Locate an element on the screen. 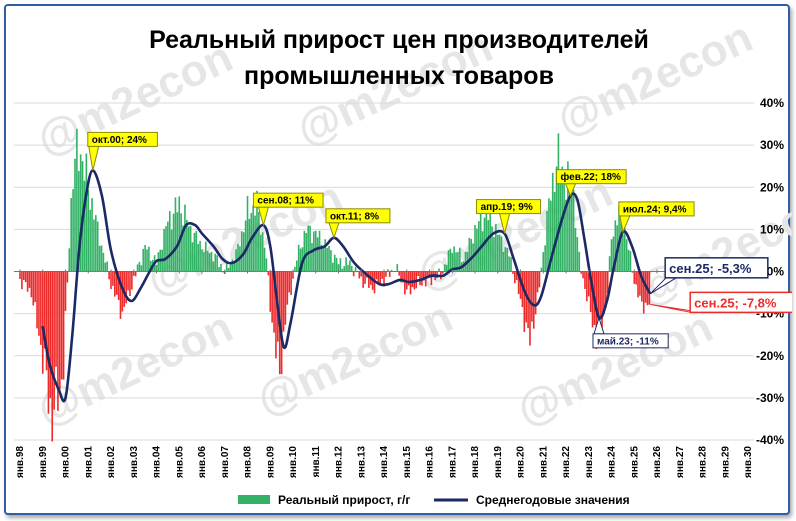 The width and height of the screenshot is (796, 521). callout-okt11: окт.11; 8% is located at coordinates (358, 224).